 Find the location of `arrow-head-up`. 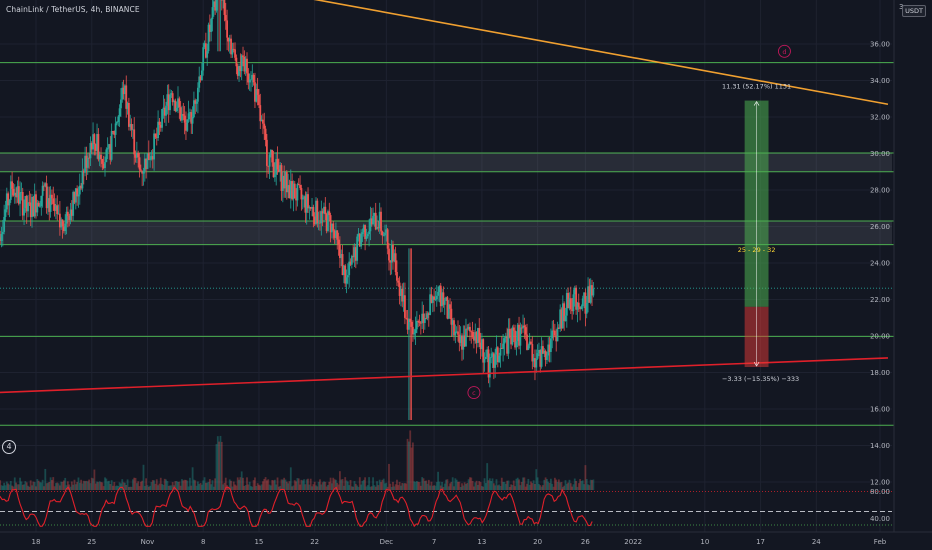

arrow-head-up is located at coordinates (756, 103).